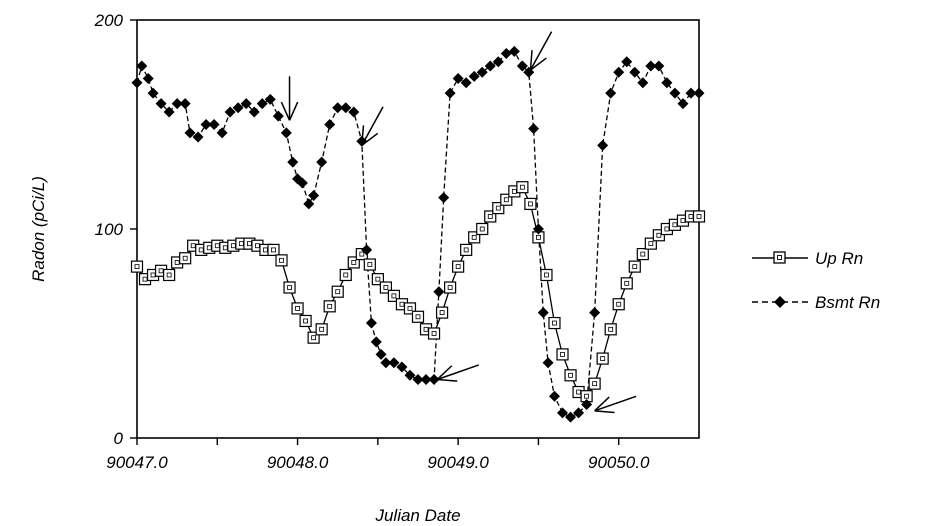  I want to click on legend-item-bsmt-rn: Bsmt Rn, so click(816, 302).